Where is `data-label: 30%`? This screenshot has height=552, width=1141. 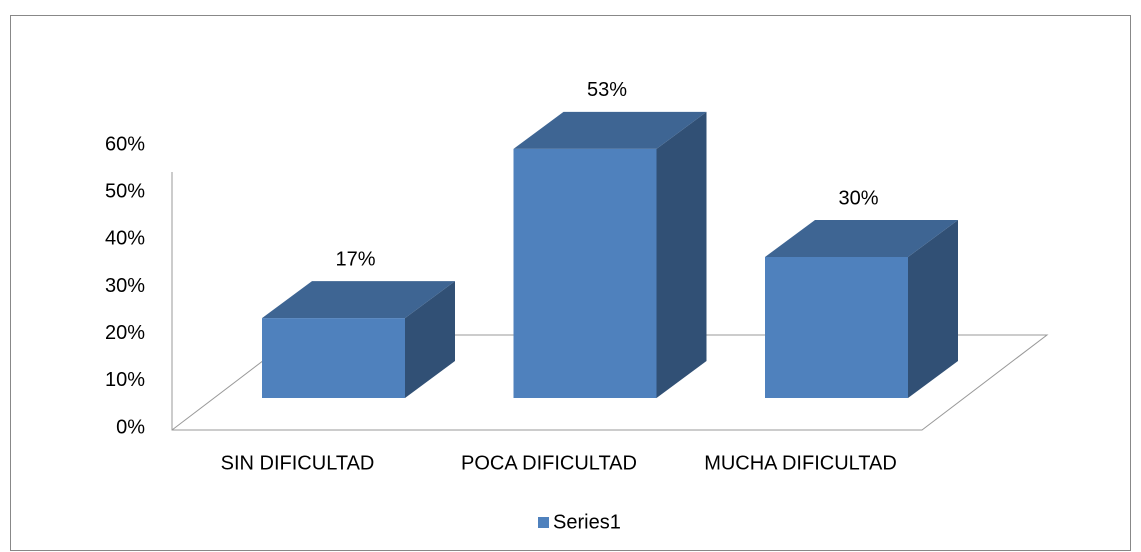 data-label: 30% is located at coordinates (858, 198).